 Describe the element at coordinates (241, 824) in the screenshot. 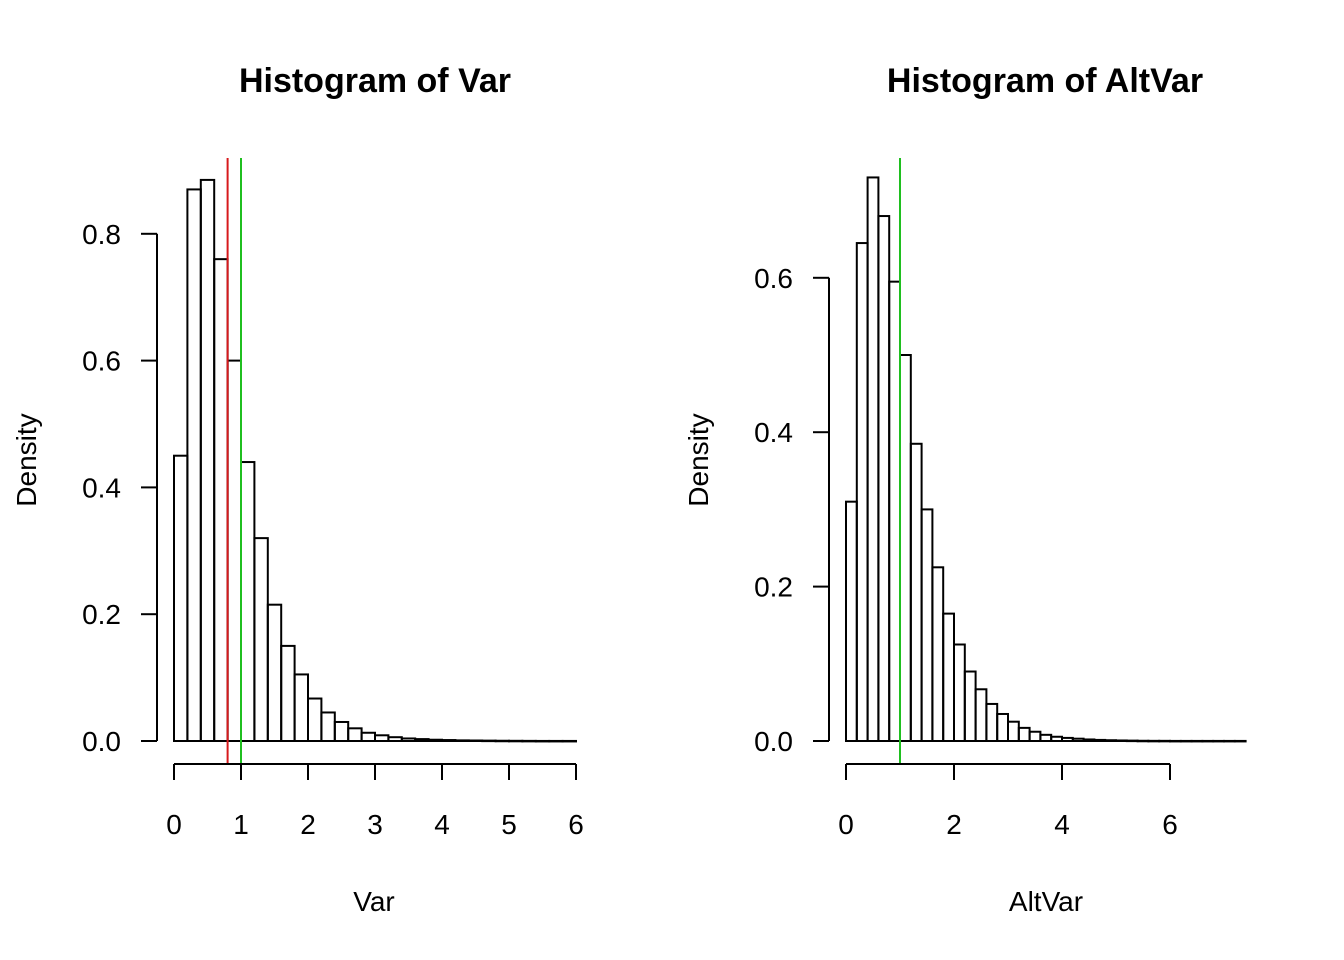

I see `x-tick-label: 1` at that location.